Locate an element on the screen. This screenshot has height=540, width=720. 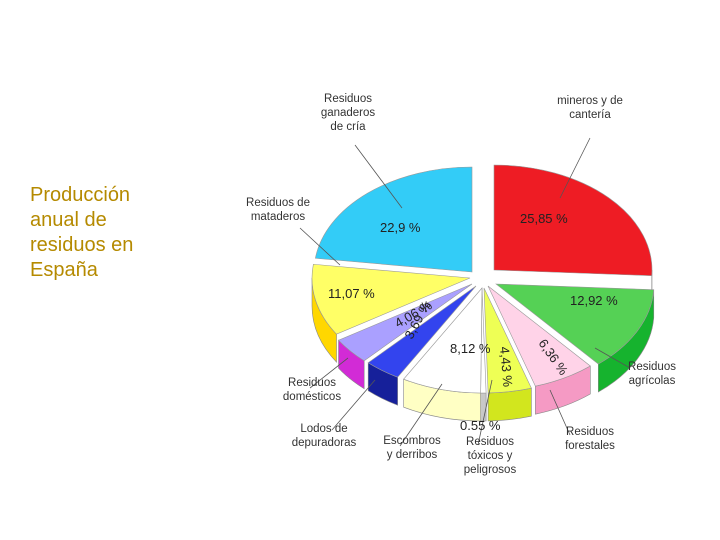
slice-value-label: 0.55 % is located at coordinates (480, 425).